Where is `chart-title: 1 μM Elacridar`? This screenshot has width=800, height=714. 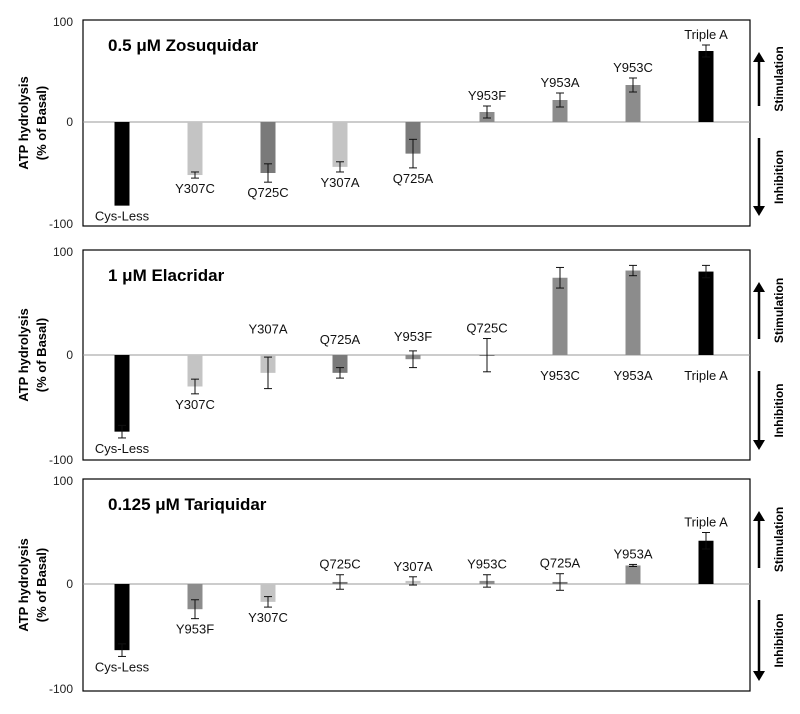
chart-title: 1 μM Elacridar is located at coordinates (166, 275).